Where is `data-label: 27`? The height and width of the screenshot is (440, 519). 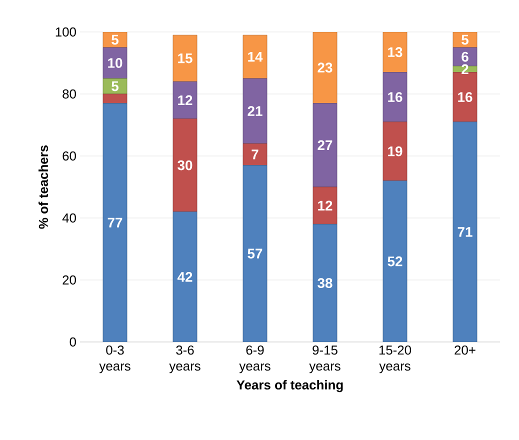
data-label: 27 is located at coordinates (325, 145).